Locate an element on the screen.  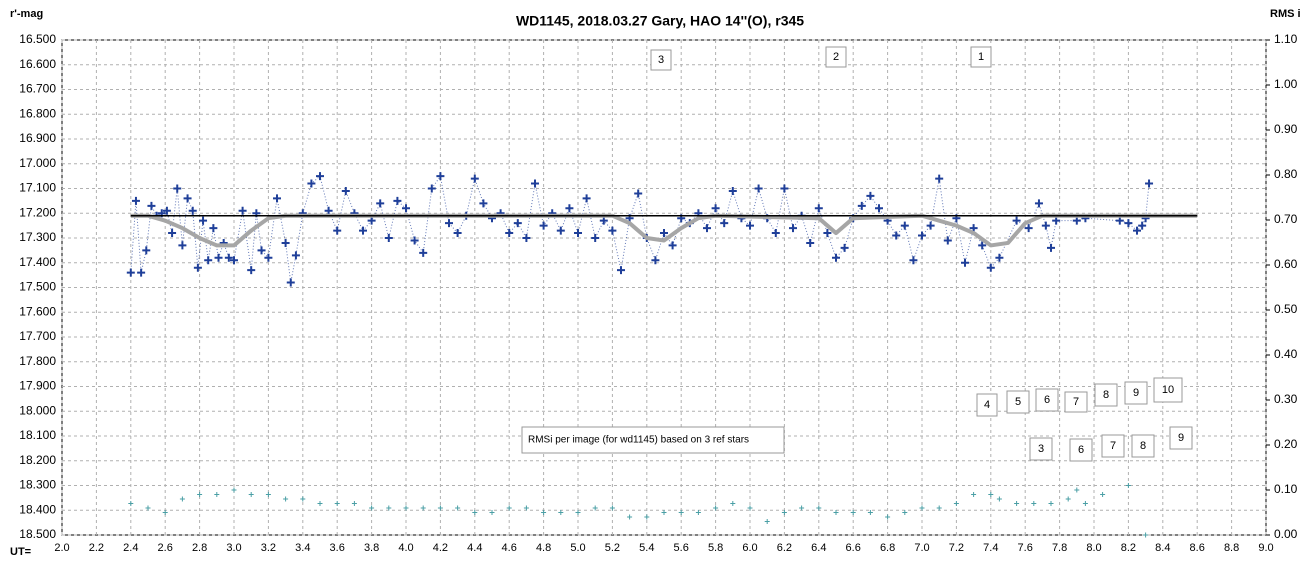
annotation: 5 is located at coordinates (1018, 402).